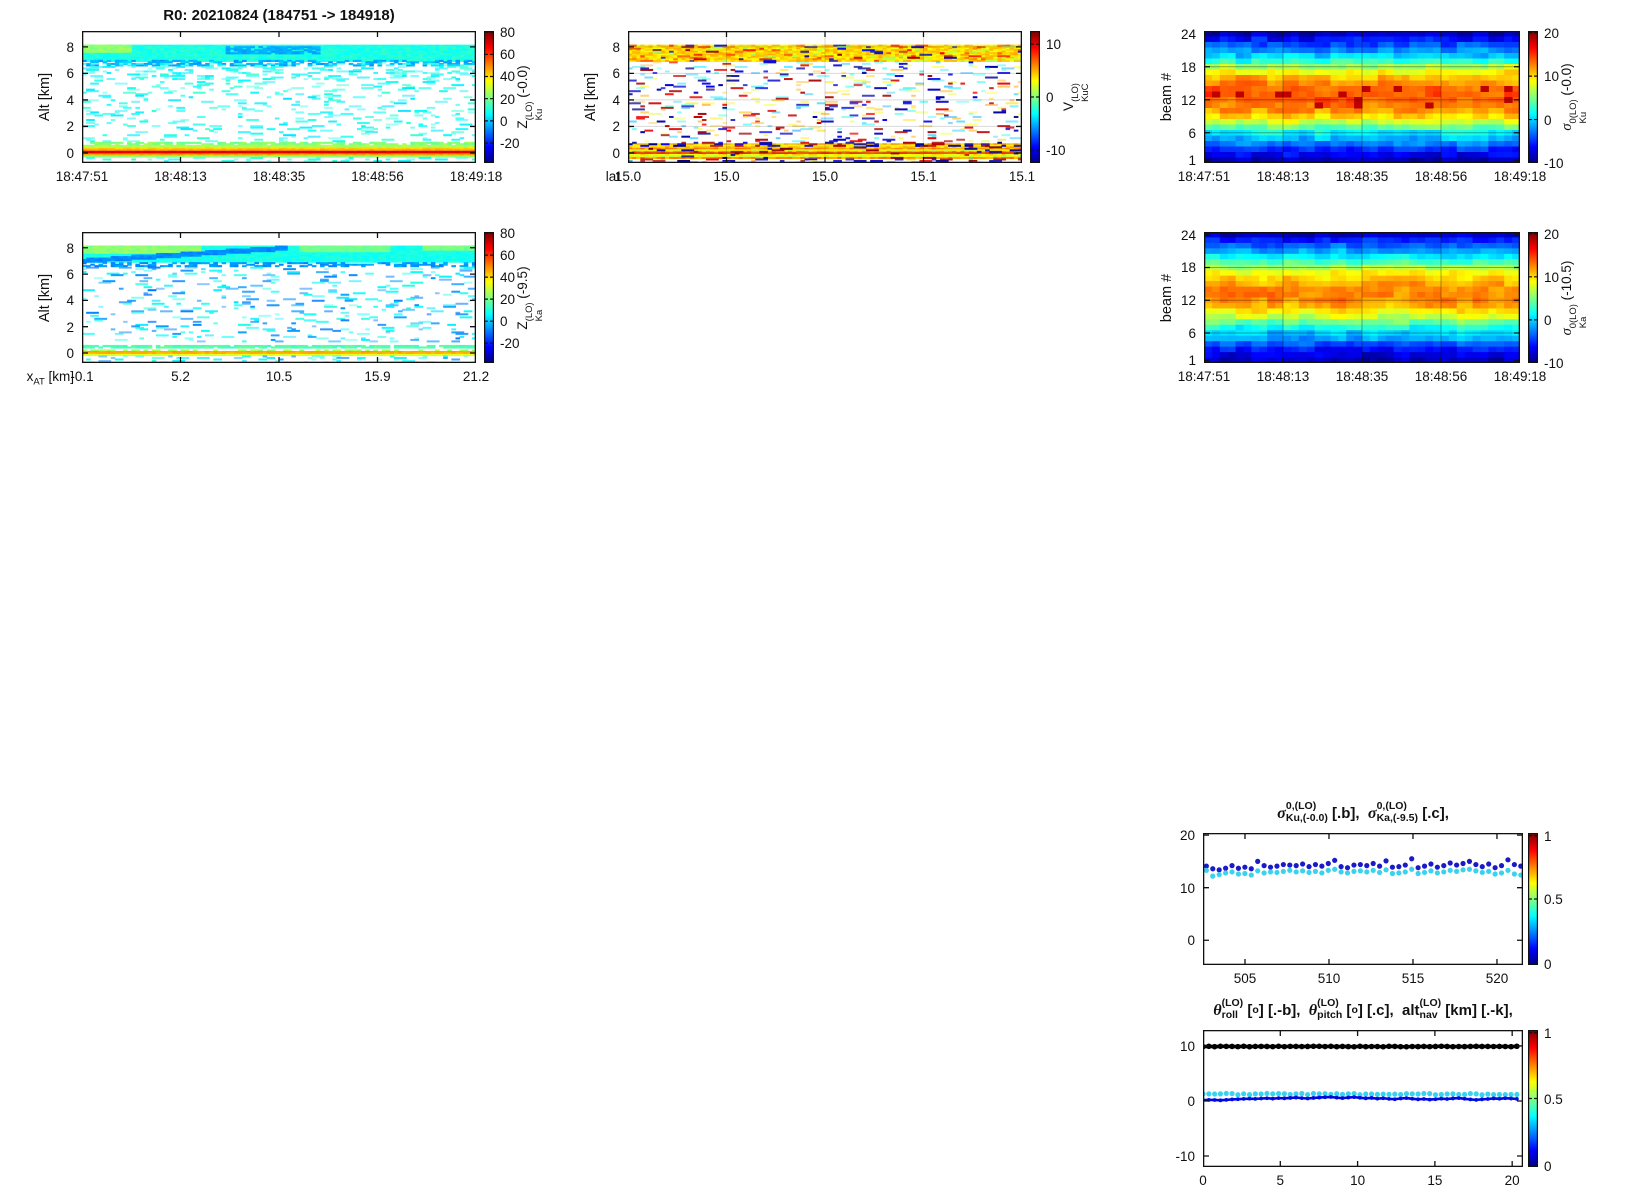  I want to click on nav-colorbar-tick-label: 0.5, so click(1553, 1099).